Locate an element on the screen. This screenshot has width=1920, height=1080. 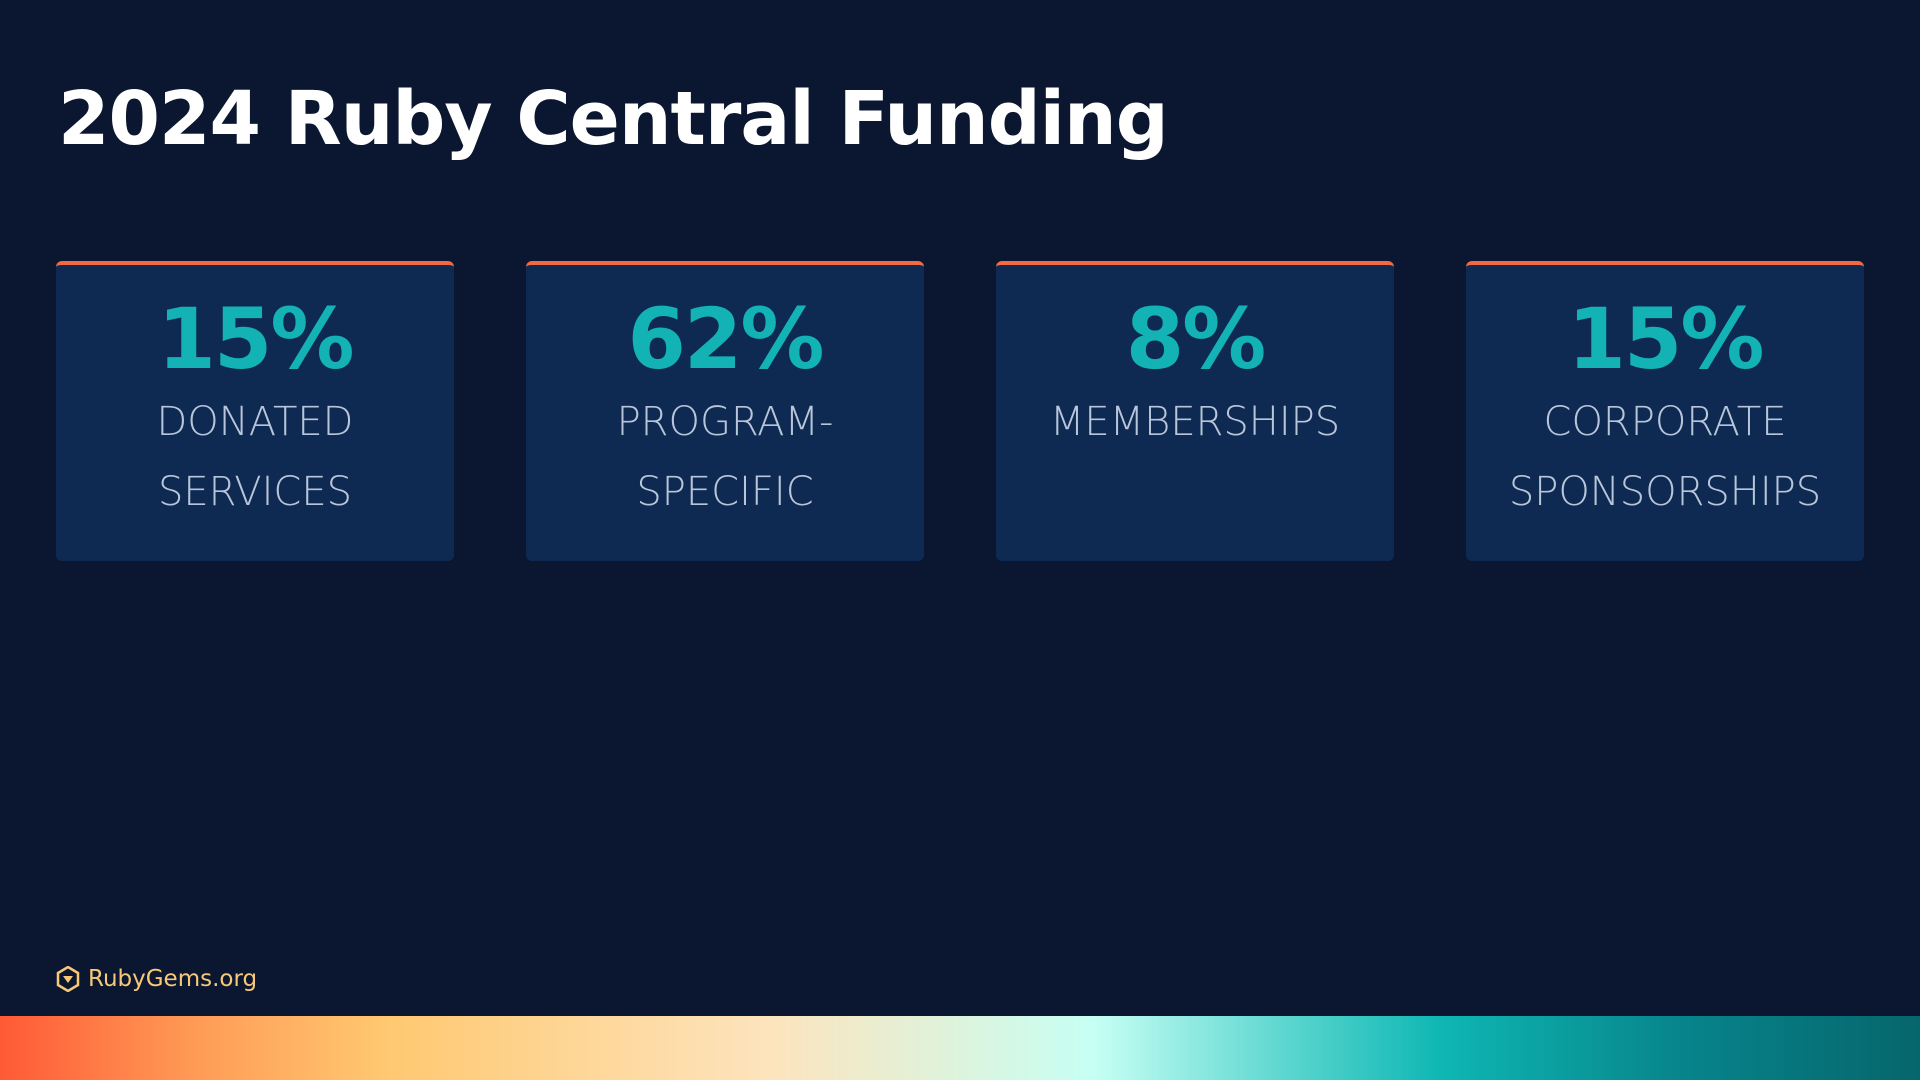
stat-label: SPONSORSHIPS is located at coordinates (1665, 492).